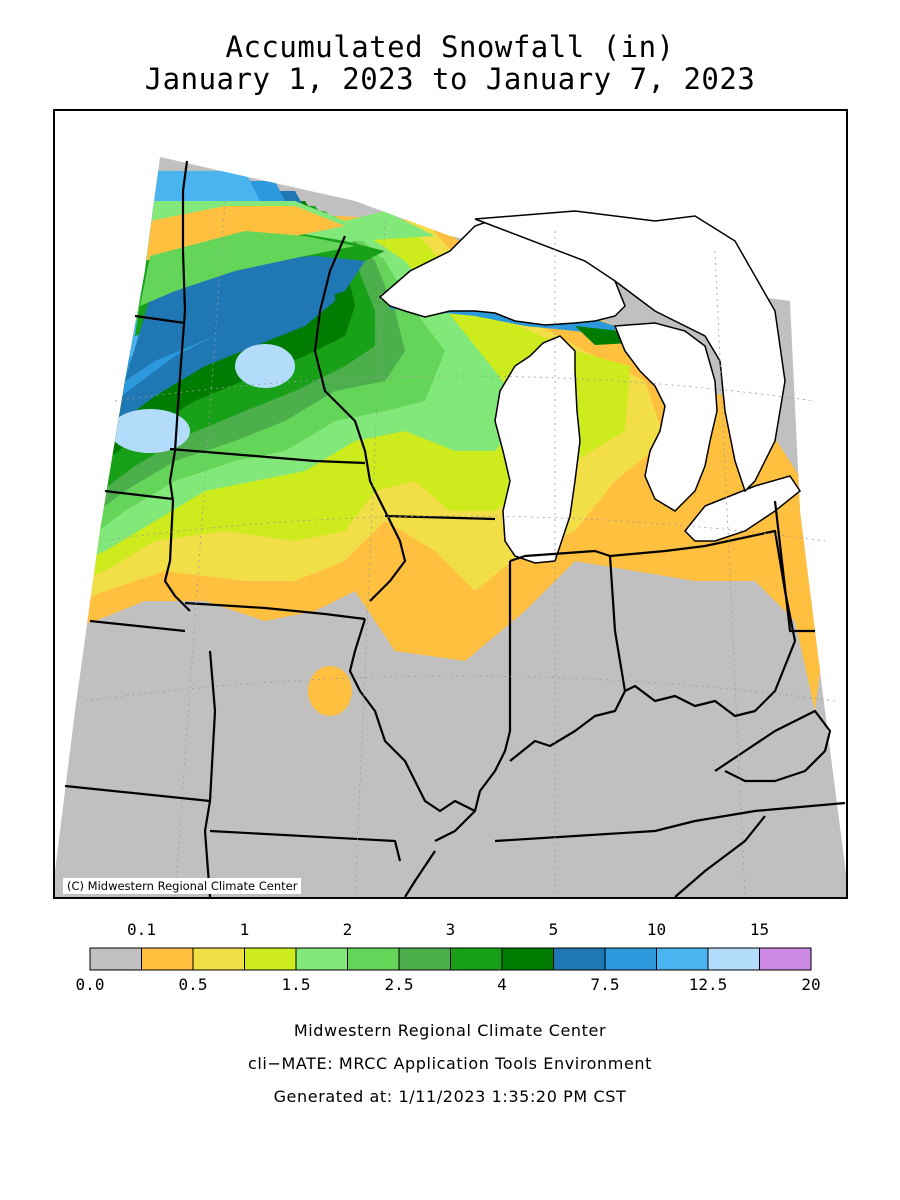  What do you see at coordinates (605, 984) in the screenshot?
I see `legend-tick-label: 7.5` at bounding box center [605, 984].